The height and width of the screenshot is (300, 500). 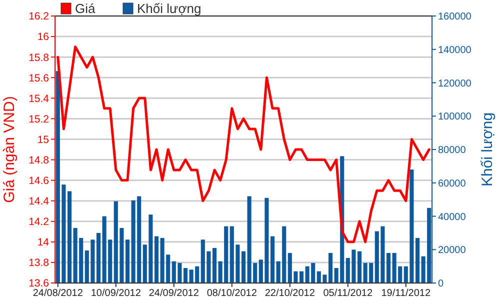 I want to click on y2-tick-label: 120000, so click(x=455, y=84).